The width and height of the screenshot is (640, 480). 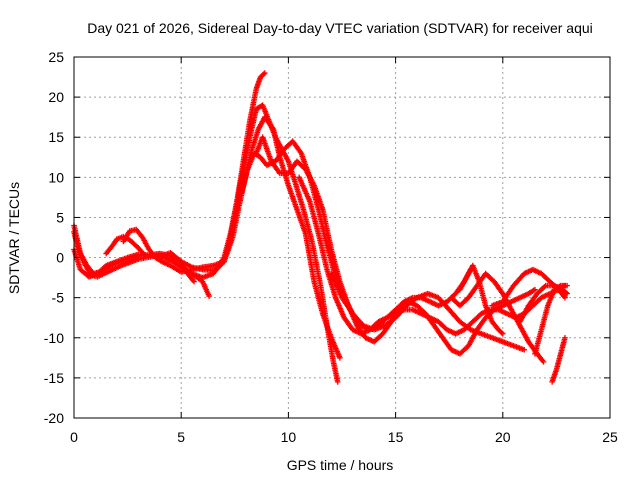 What do you see at coordinates (54, 418) in the screenshot?
I see `y-tick-label: -20` at bounding box center [54, 418].